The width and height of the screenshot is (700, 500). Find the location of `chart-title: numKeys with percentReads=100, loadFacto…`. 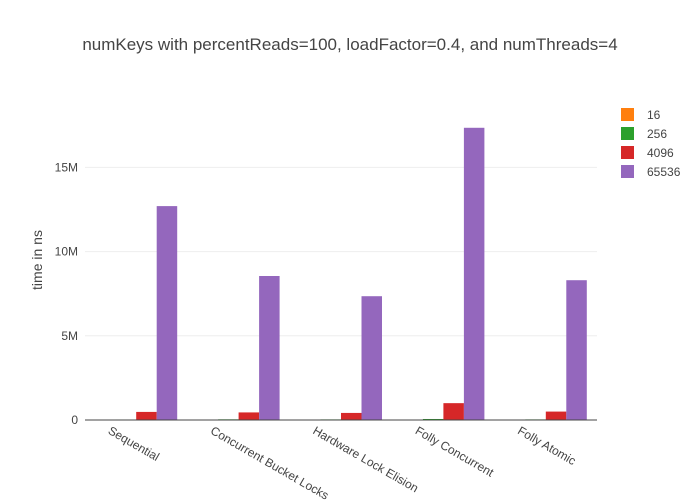

chart-title: numKeys with percentReads=100, loadFacto… is located at coordinates (349, 44).